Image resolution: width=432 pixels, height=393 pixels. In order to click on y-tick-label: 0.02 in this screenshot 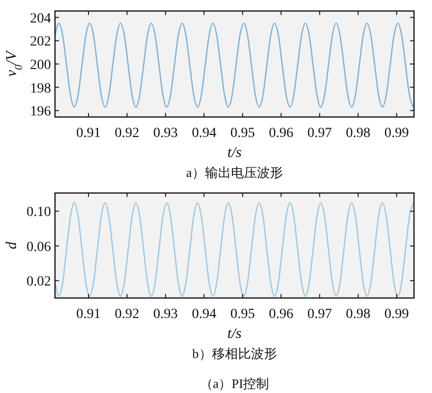, I will do `click(38, 282)`.